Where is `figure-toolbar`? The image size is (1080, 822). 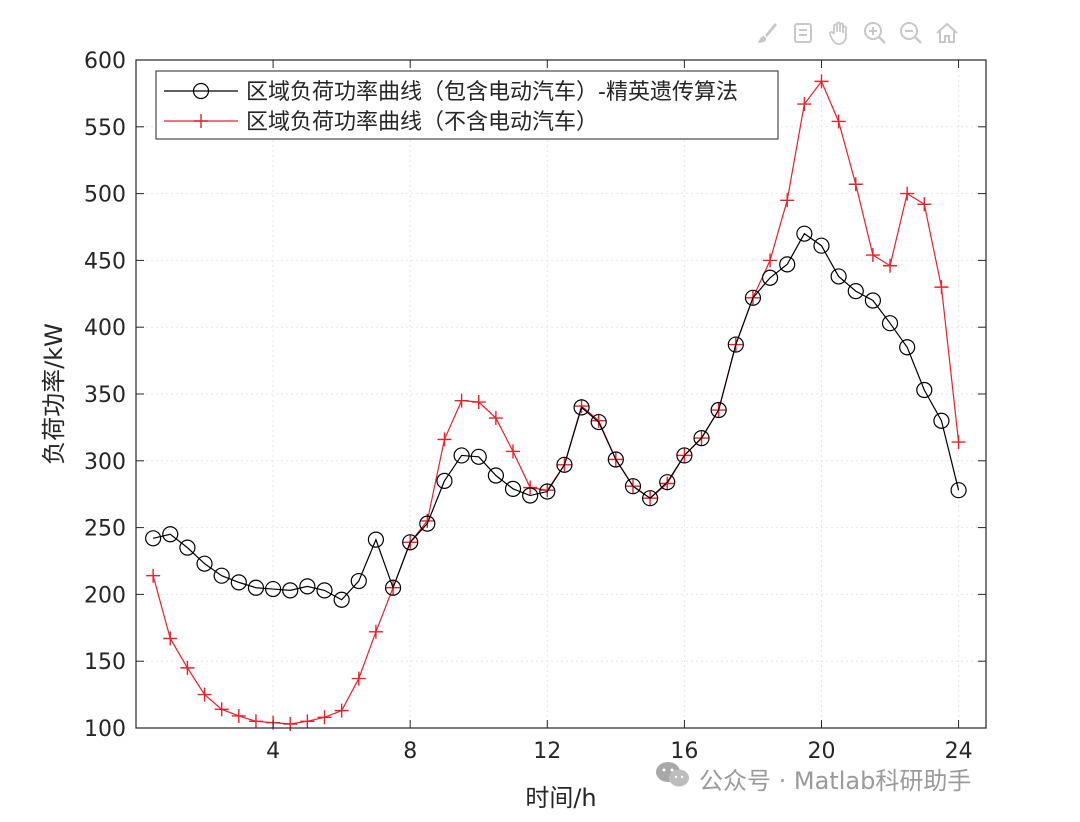 figure-toolbar is located at coordinates (857, 33).